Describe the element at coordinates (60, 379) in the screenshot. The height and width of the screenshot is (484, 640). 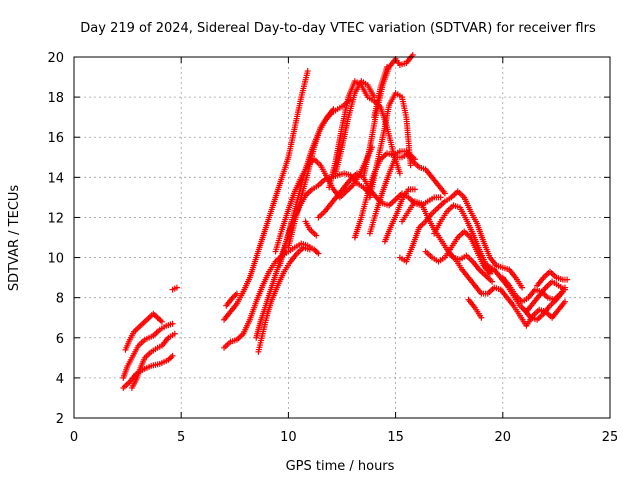
I see `y-tick-label: 4` at that location.